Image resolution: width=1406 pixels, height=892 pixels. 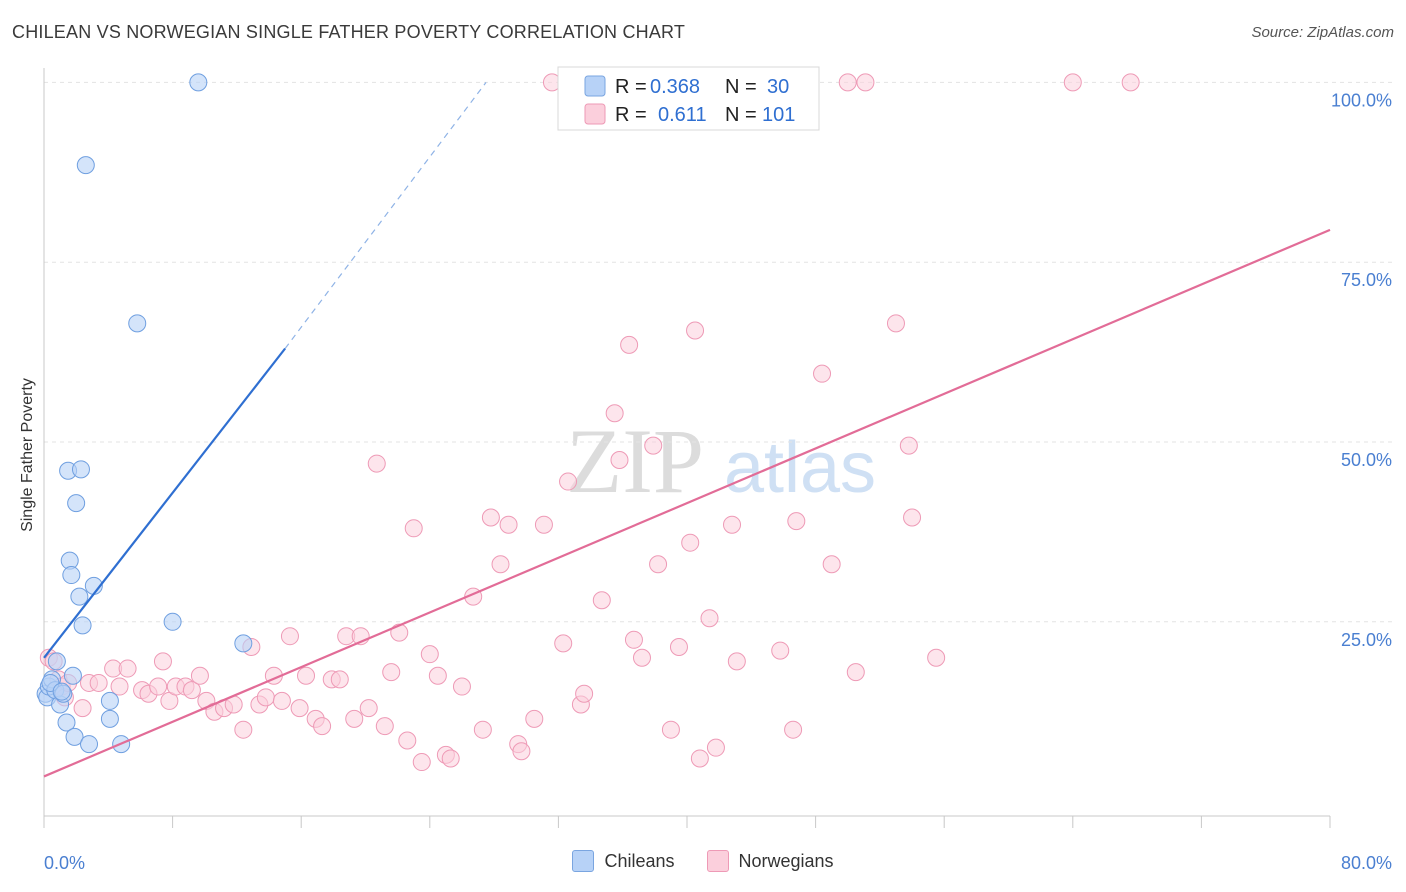 I want to click on legend-chileans-n-label: N =, so click(x=741, y=87).